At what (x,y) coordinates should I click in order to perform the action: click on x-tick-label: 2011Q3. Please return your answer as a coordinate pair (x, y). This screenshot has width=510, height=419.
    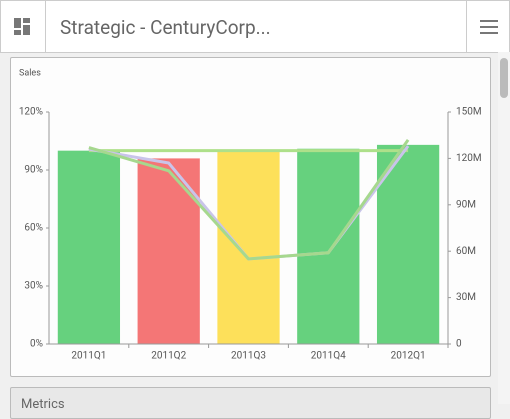
    Looking at the image, I should click on (248, 356).